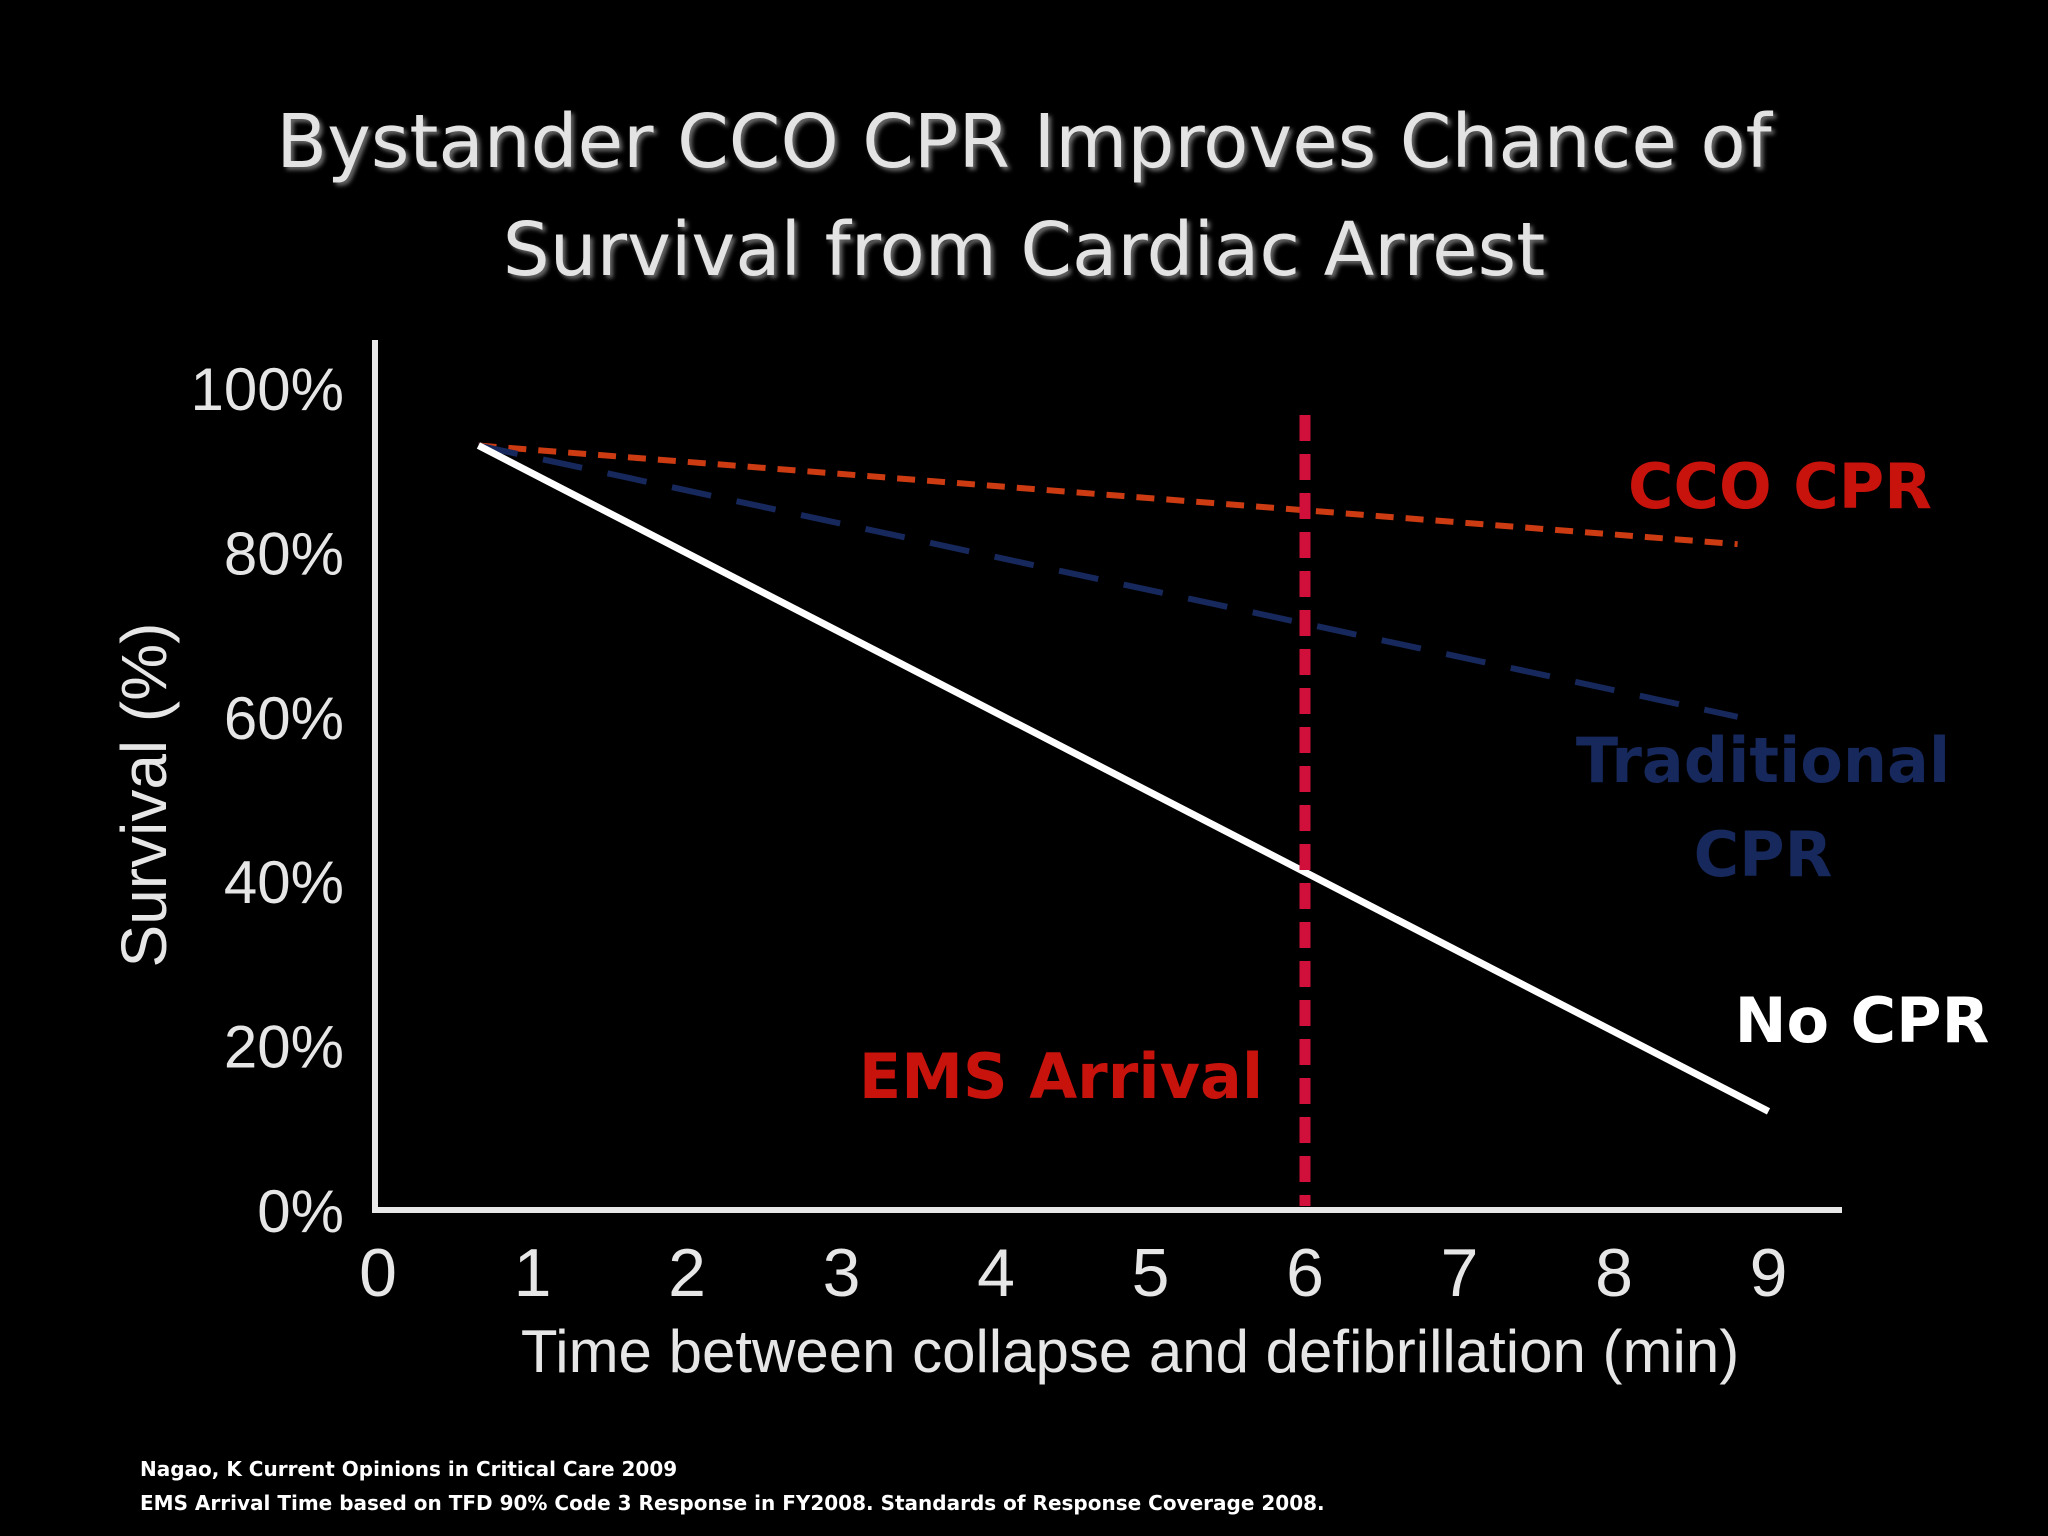 Image resolution: width=2048 pixels, height=1536 pixels. Describe the element at coordinates (1305, 1273) in the screenshot. I see `x-tick-label: 6` at that location.